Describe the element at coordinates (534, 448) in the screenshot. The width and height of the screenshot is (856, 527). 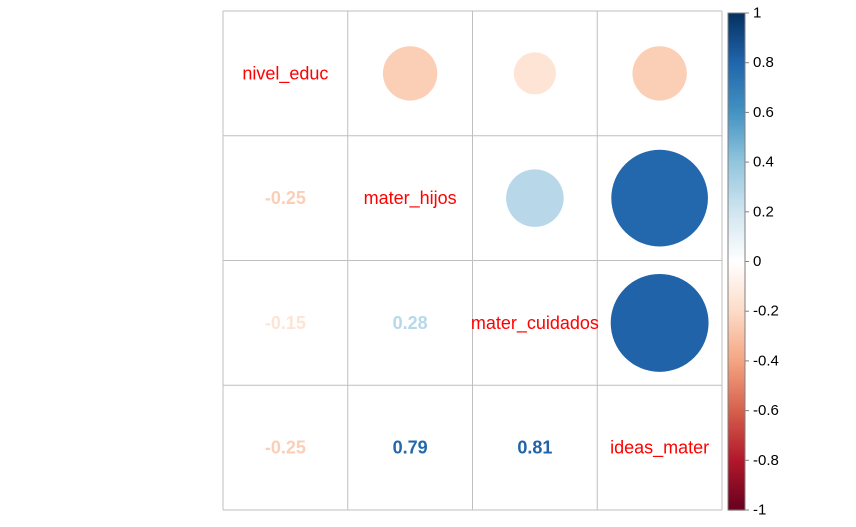
I see `corr-value-label: 0.81` at that location.